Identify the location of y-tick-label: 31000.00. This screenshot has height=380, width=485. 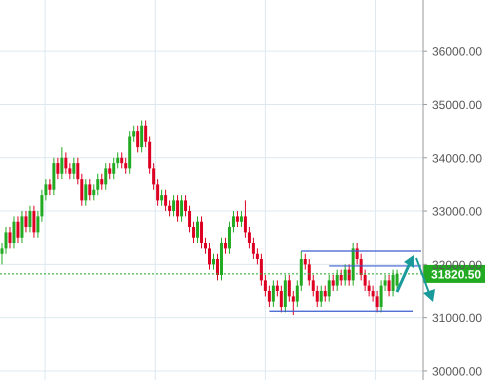
(457, 318).